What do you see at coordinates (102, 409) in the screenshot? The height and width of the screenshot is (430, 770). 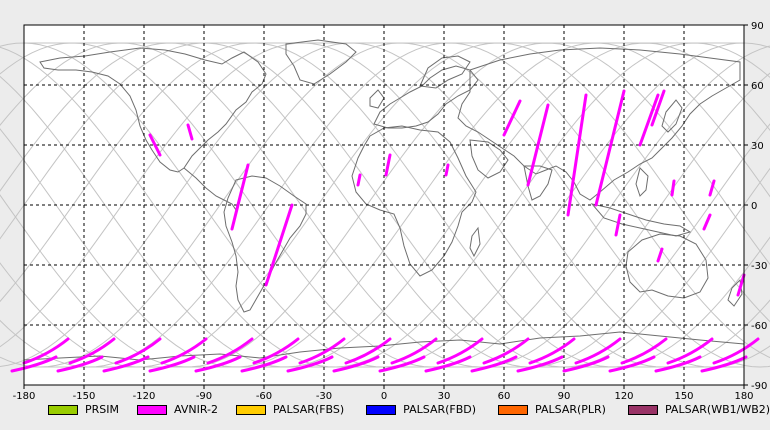 I see `legend-label: PRSIM` at bounding box center [102, 409].